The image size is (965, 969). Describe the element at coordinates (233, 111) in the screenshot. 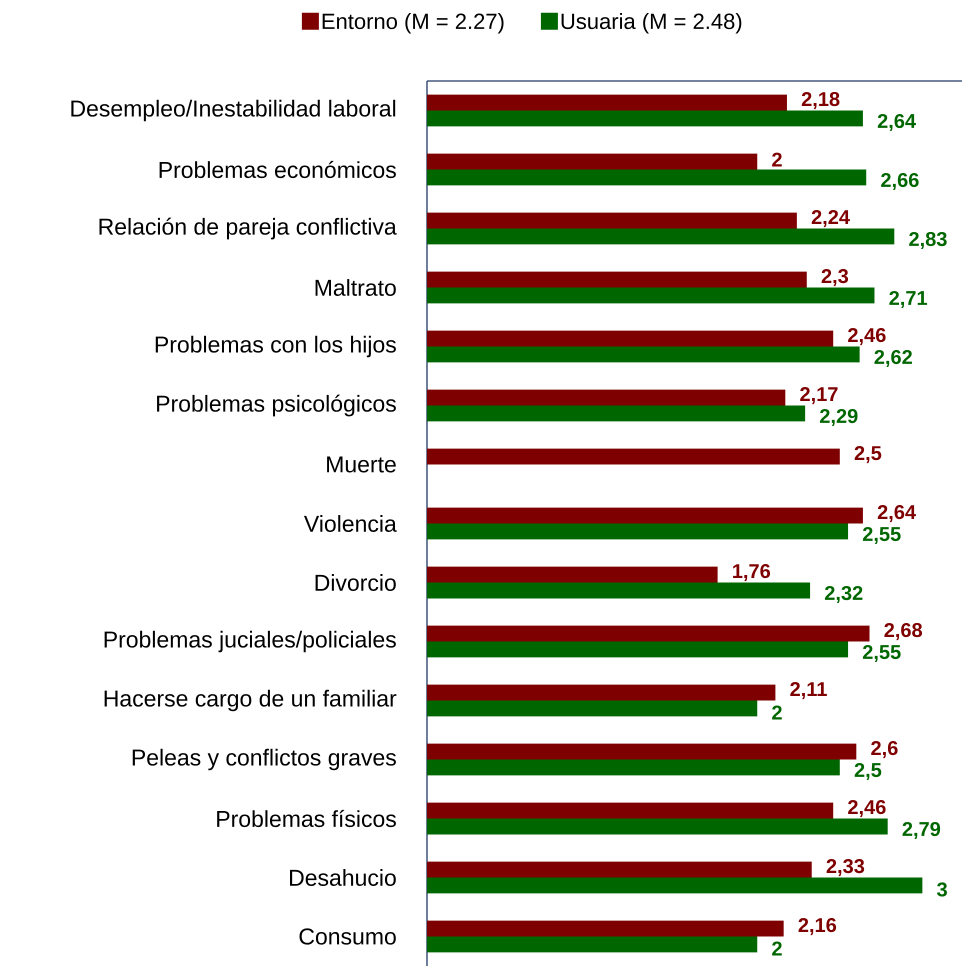

I see `y-tick-label: Desempleo/Inestabilidad laboral` at that location.